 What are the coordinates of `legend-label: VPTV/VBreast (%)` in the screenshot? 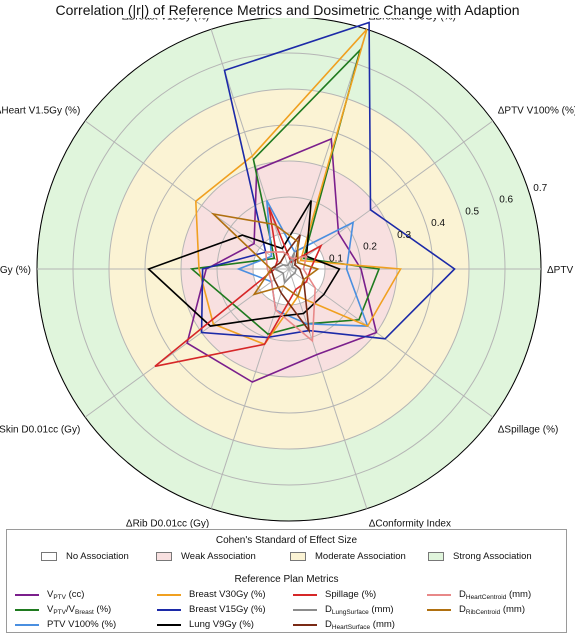 It's located at (79, 610).